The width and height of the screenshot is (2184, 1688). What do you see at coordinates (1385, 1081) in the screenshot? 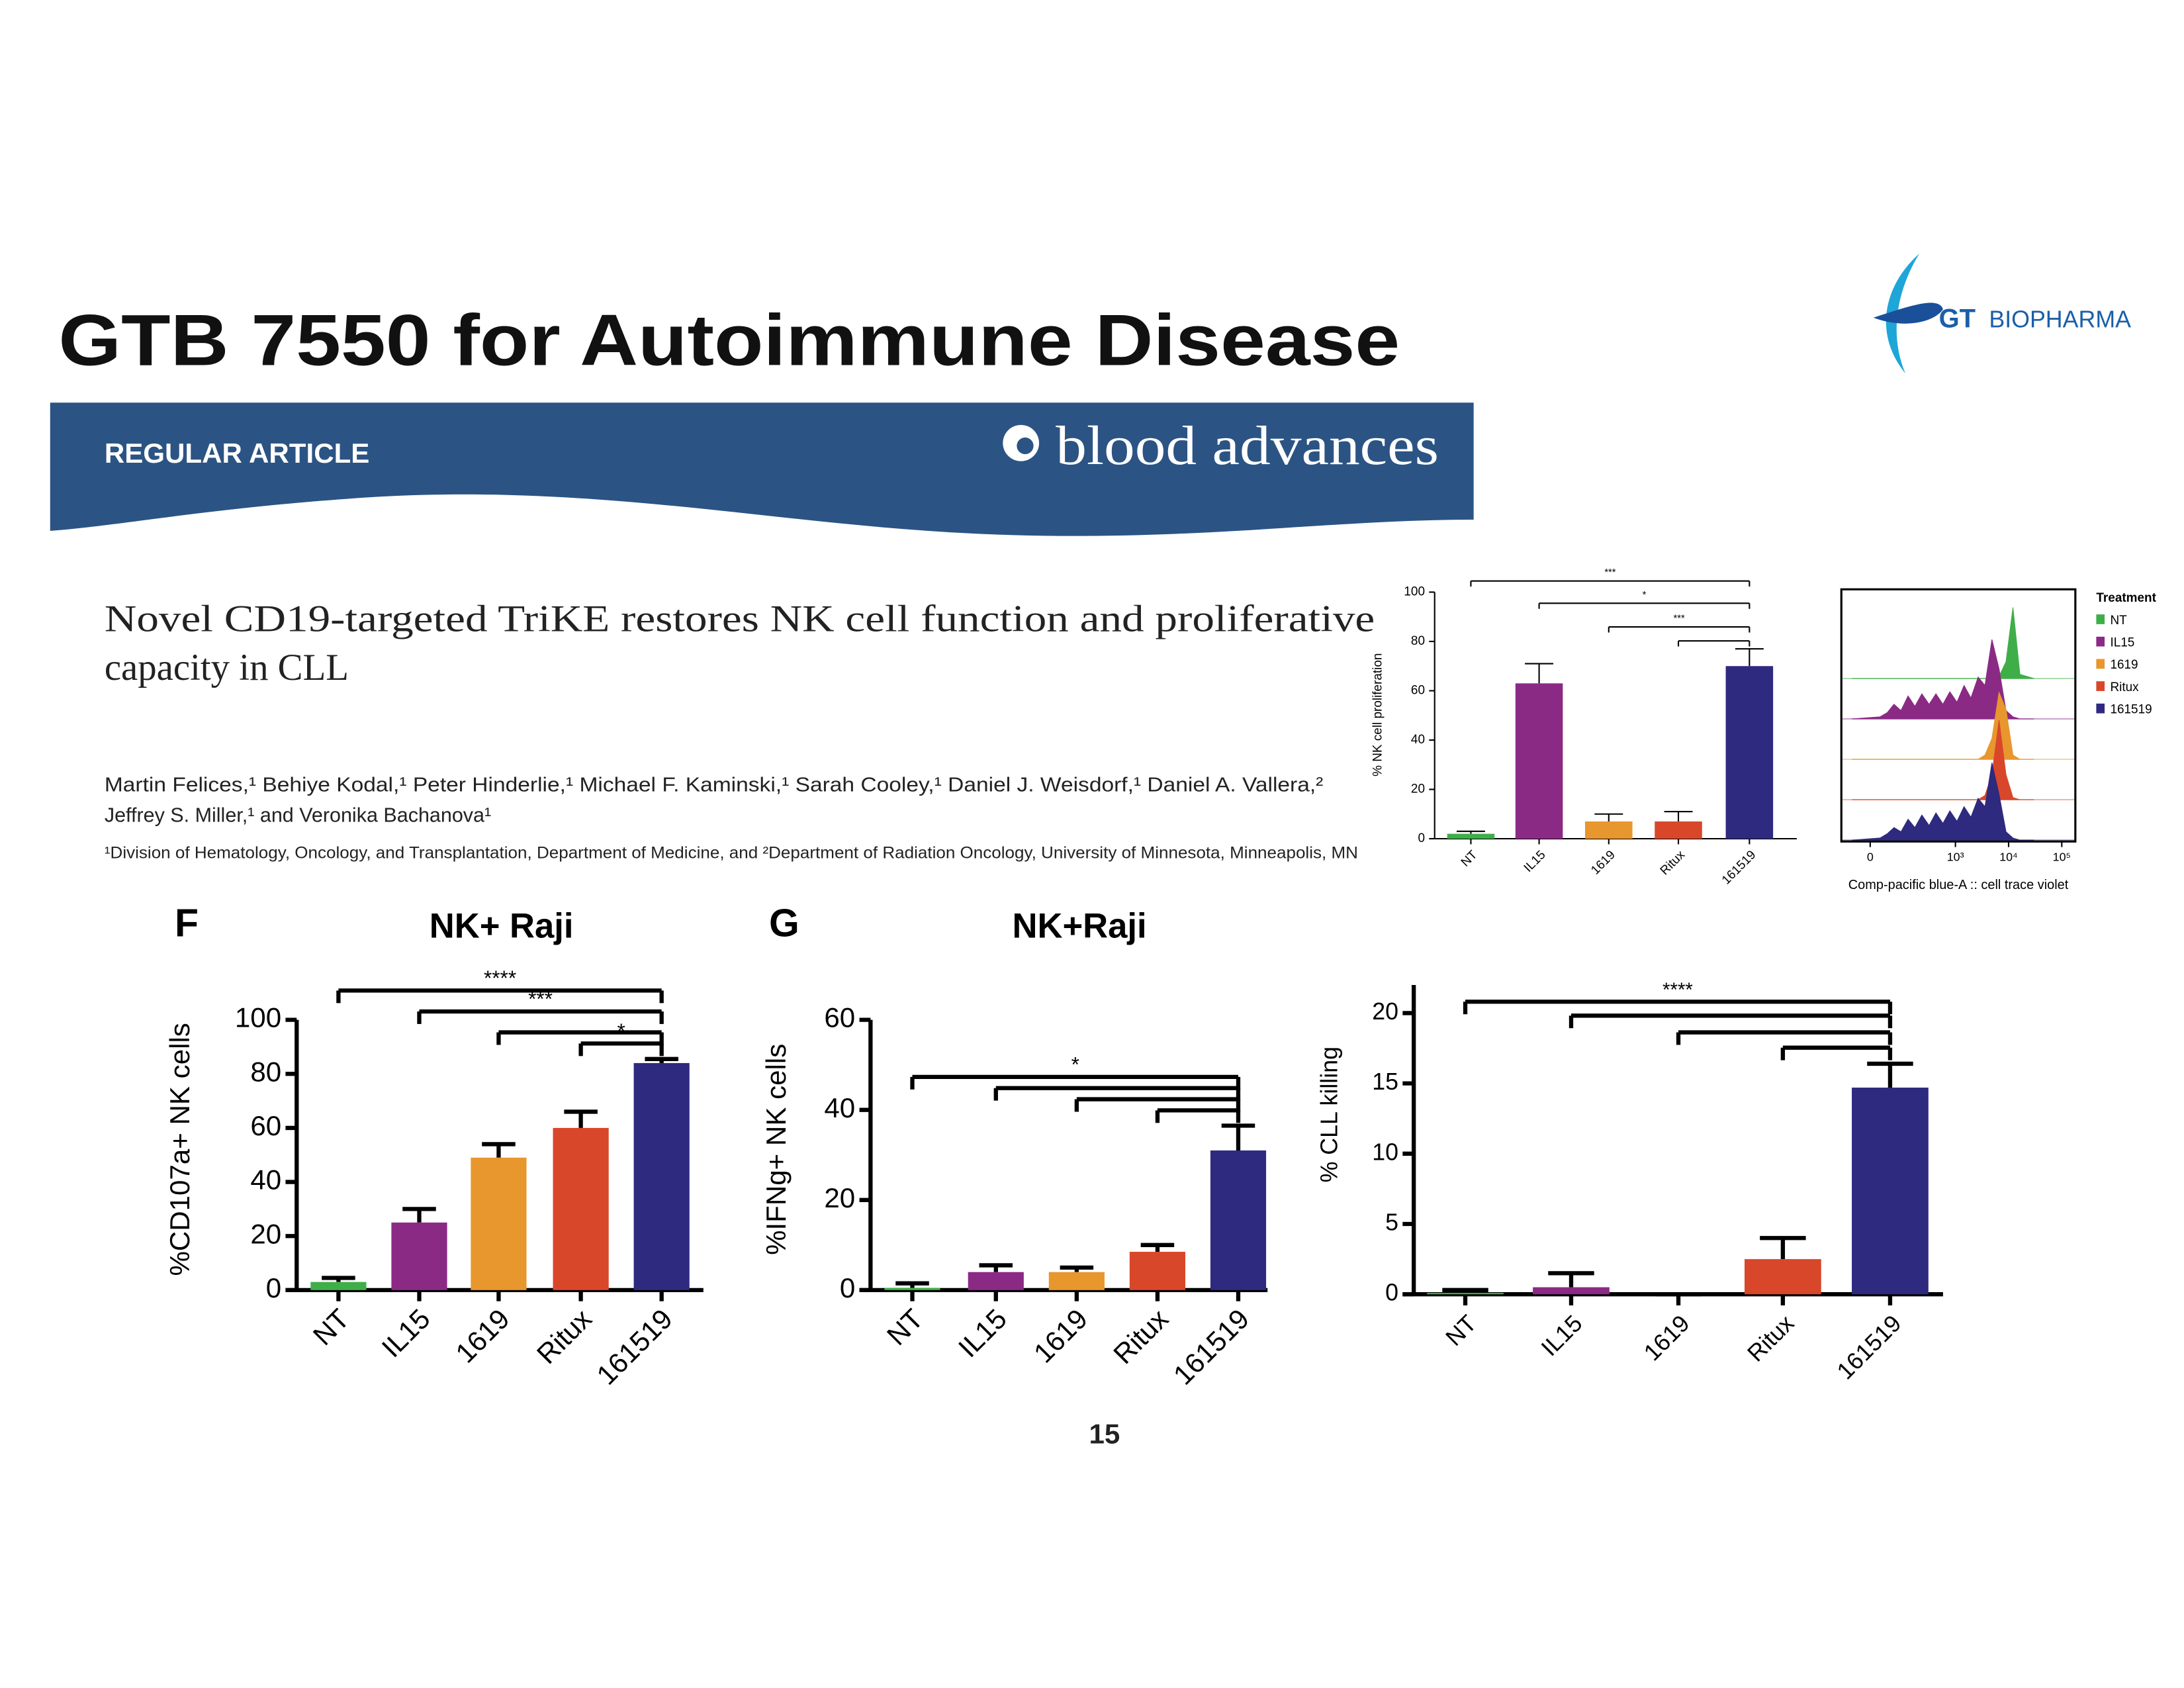
I see `y-tick-label: 15` at bounding box center [1385, 1081].